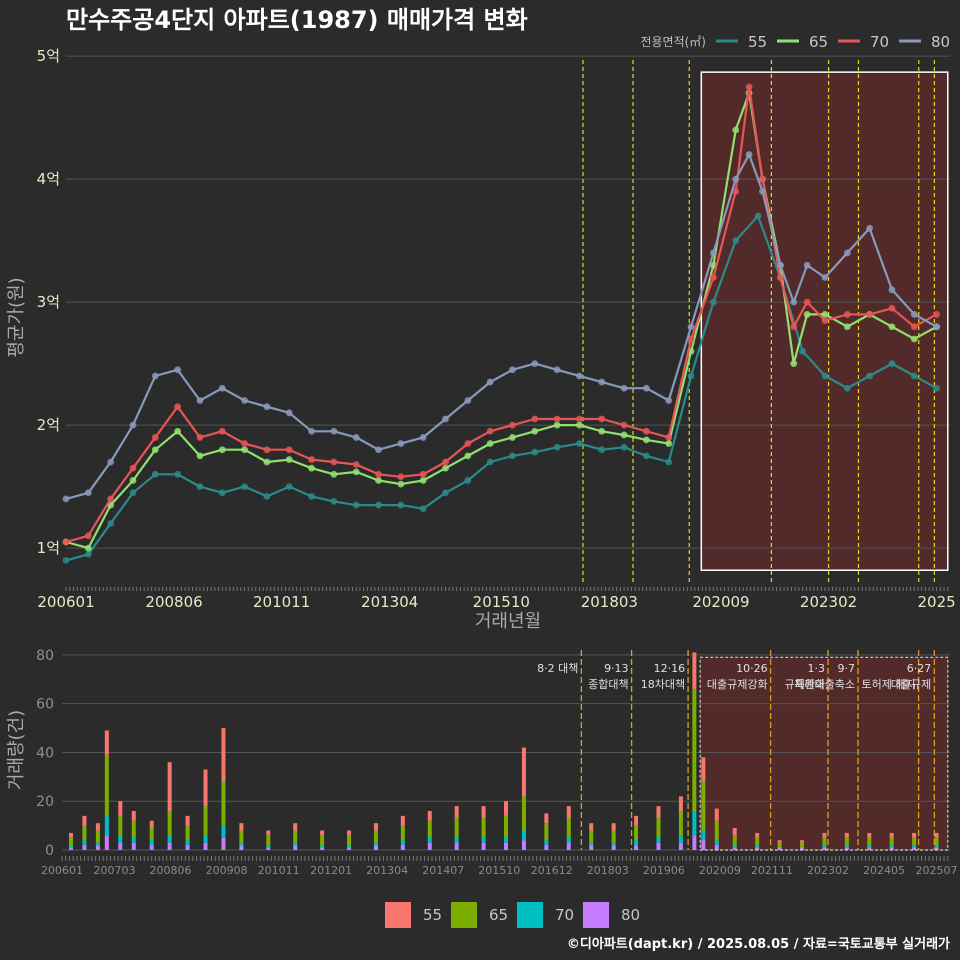 The width and height of the screenshot is (960, 960). Describe the element at coordinates (805, 684) in the screenshot. I see `policy-annotation: 규제완화` at that location.